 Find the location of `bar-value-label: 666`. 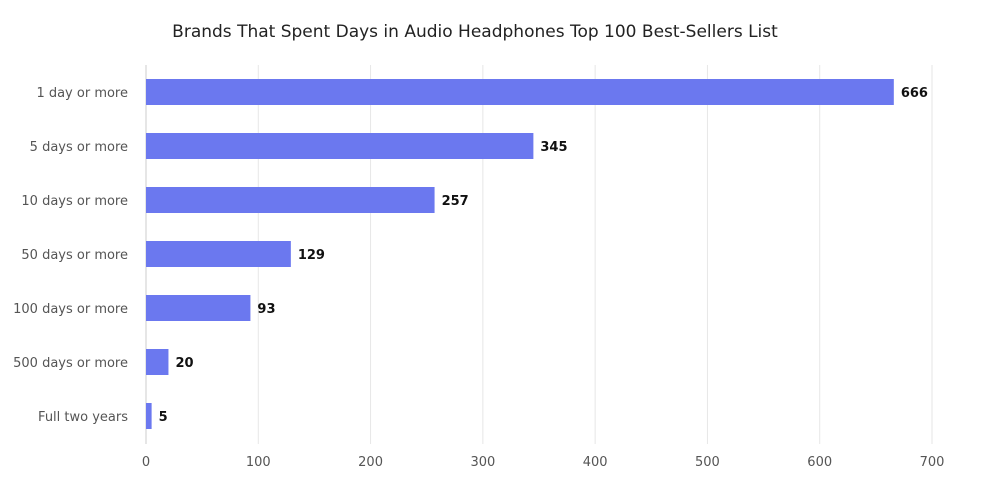

bar-value-label: 666 is located at coordinates (914, 93).